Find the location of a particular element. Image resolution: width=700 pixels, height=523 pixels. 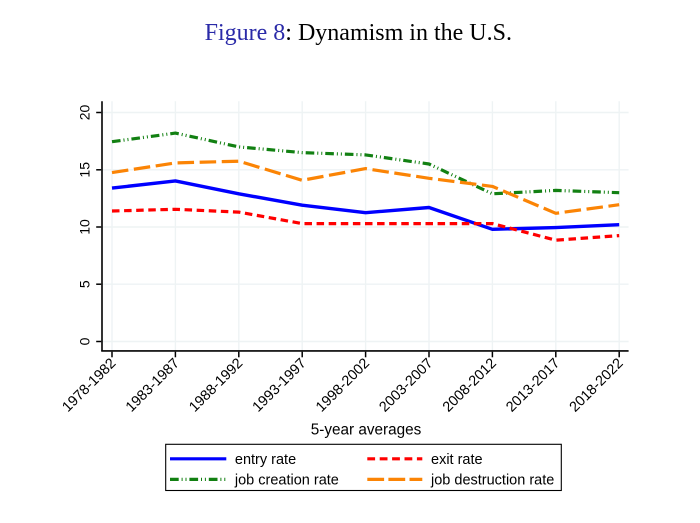

svg-text: 5 is located at coordinates (85, 284).